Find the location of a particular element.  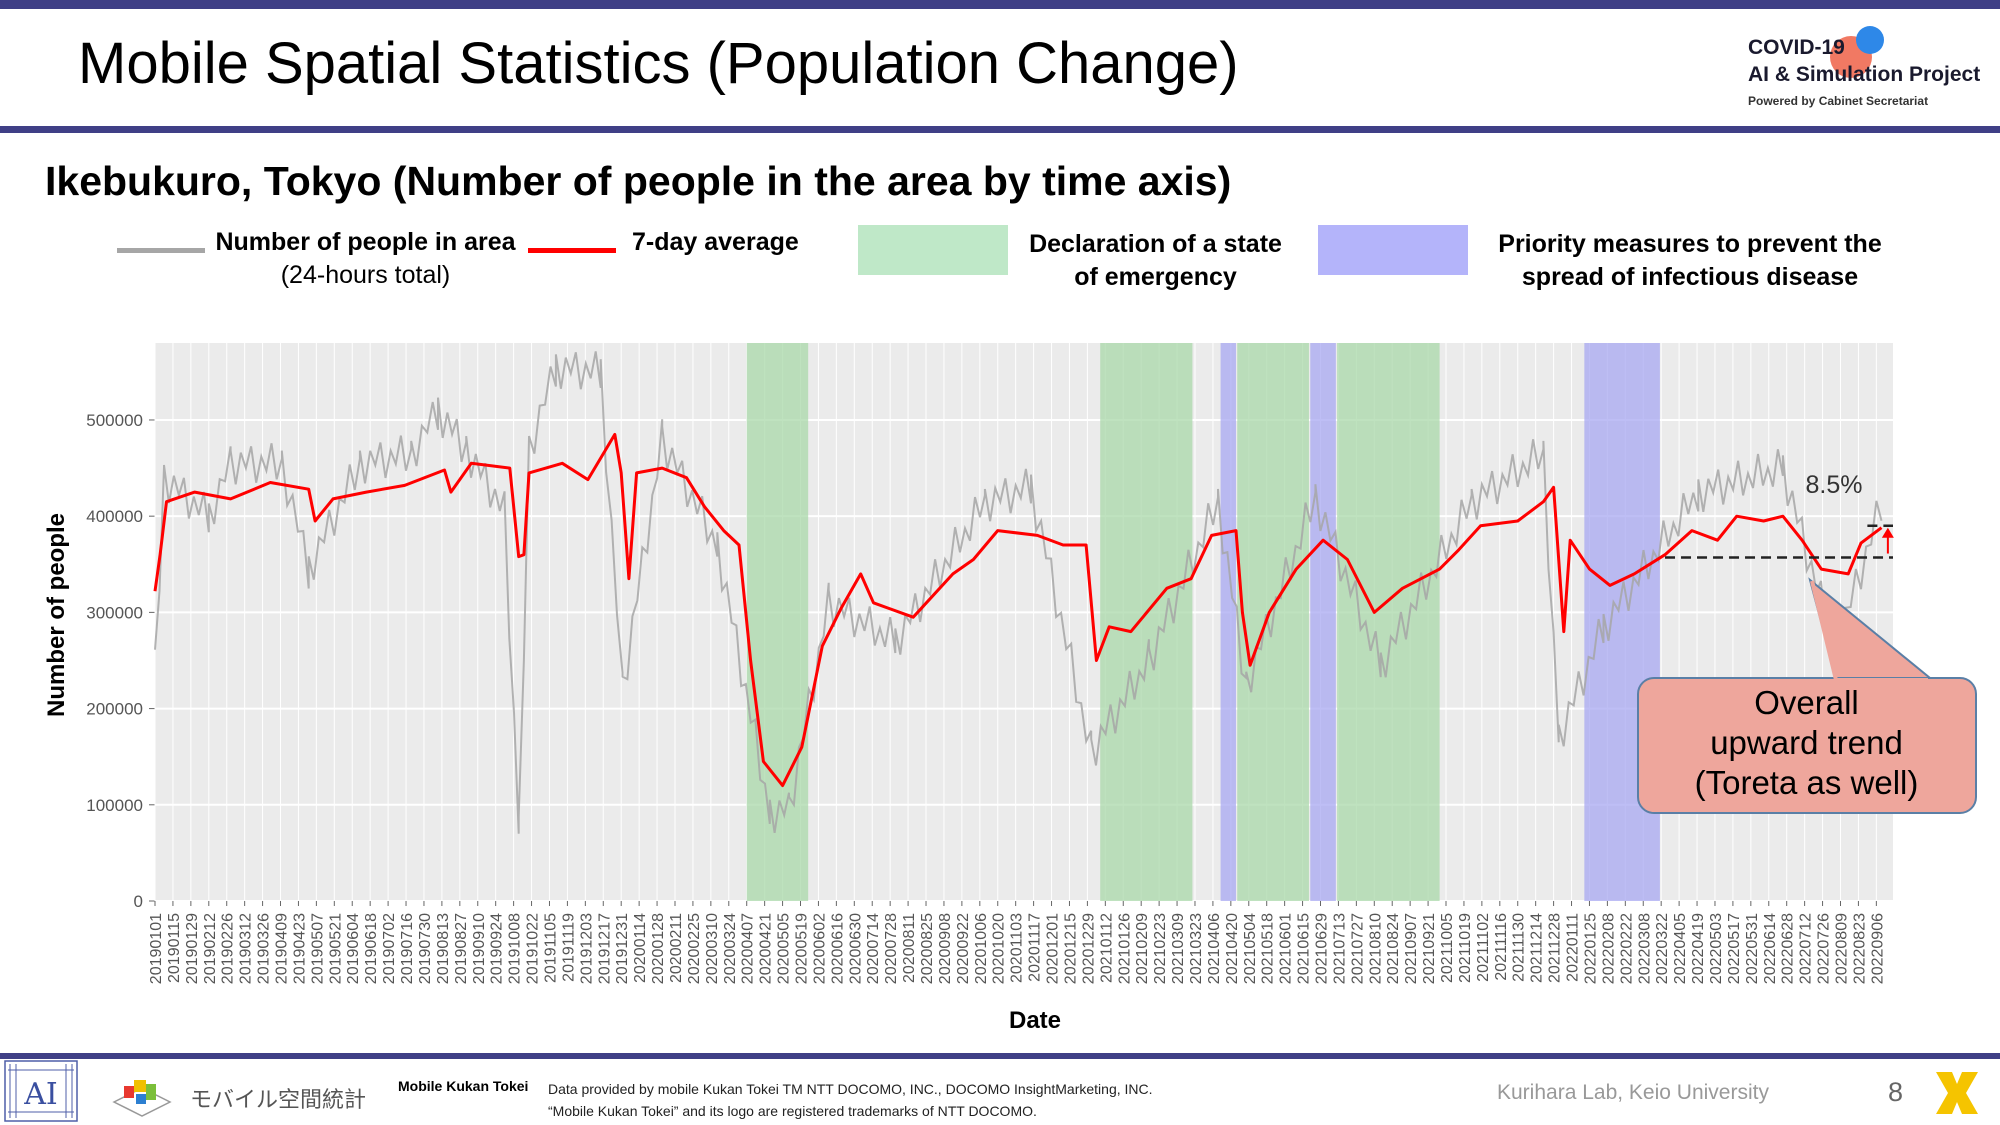

x-tick-label: 20220308 is located at coordinates (1644, 948).